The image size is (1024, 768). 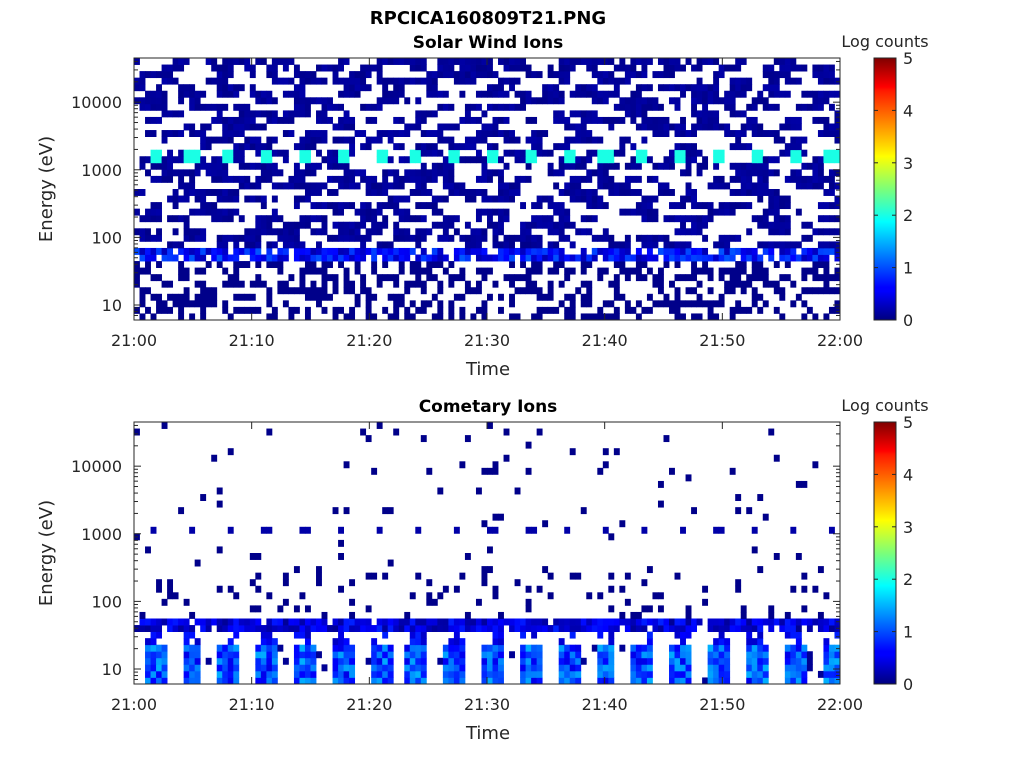 I want to click on colorbar-gradient, so click(x=885, y=553).